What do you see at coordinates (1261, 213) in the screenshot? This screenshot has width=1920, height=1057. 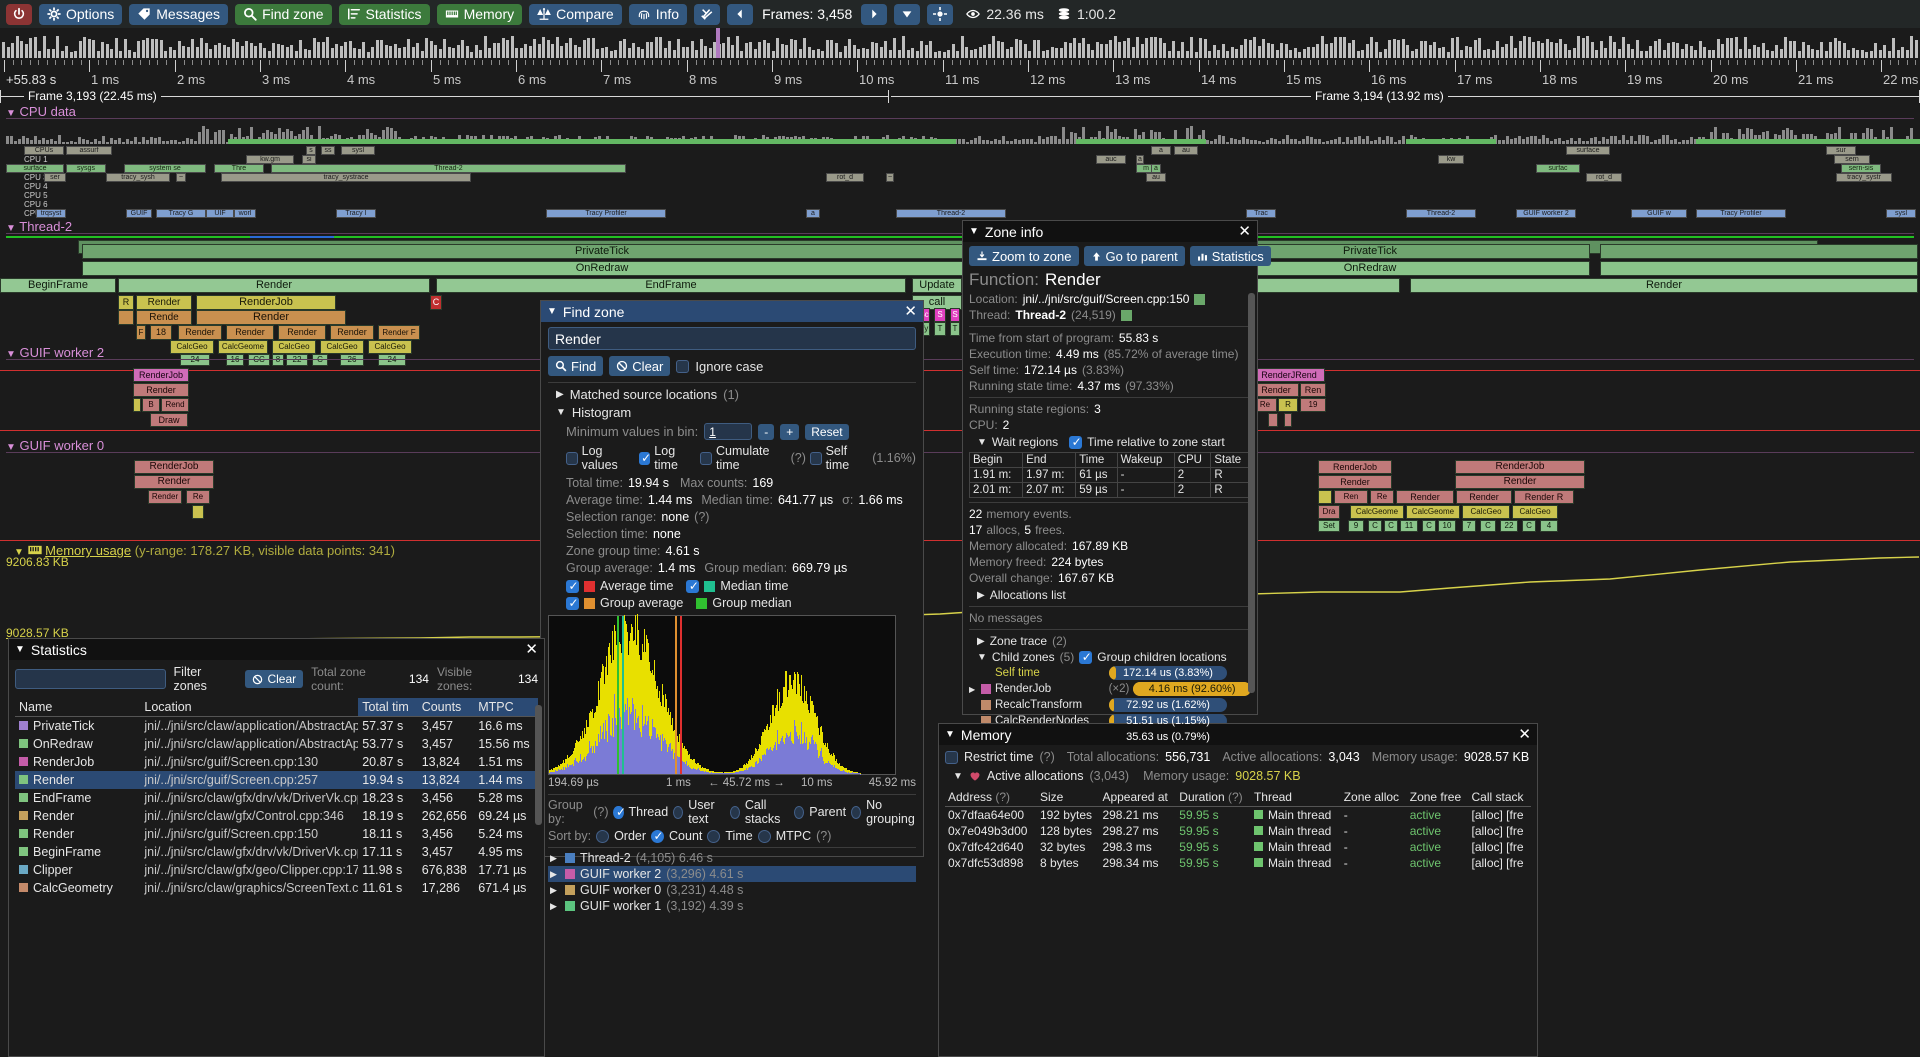 I see `cpu-zone-box: Trac` at bounding box center [1261, 213].